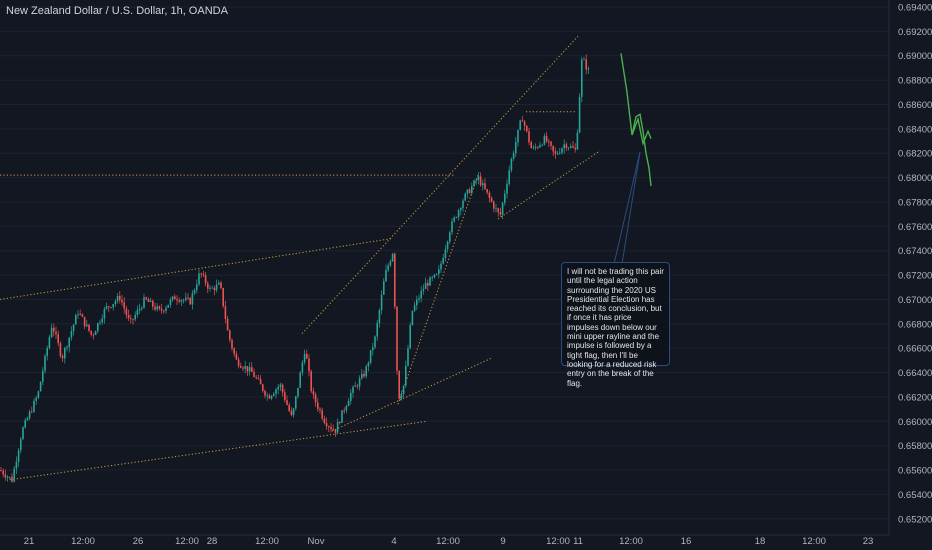  I want to click on time-tick: 28, so click(212, 541).